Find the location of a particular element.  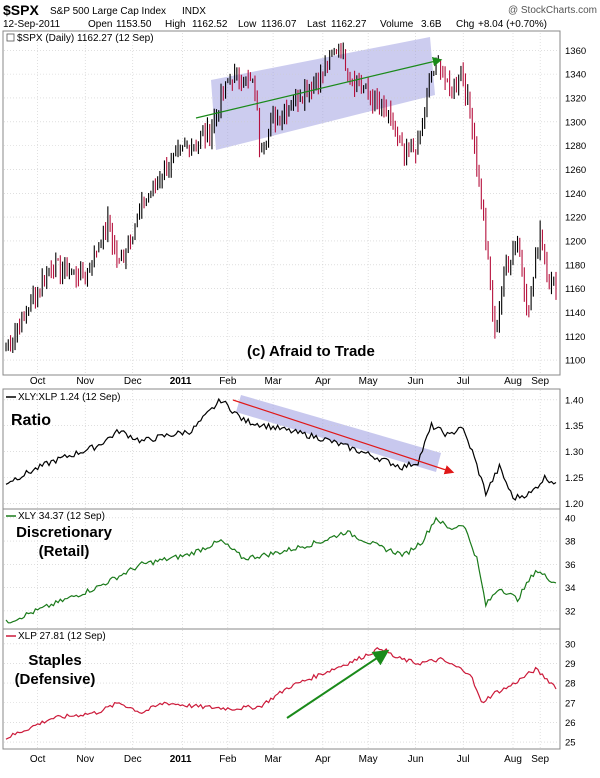

header-volume-value: 3.6B is located at coordinates (431, 24).